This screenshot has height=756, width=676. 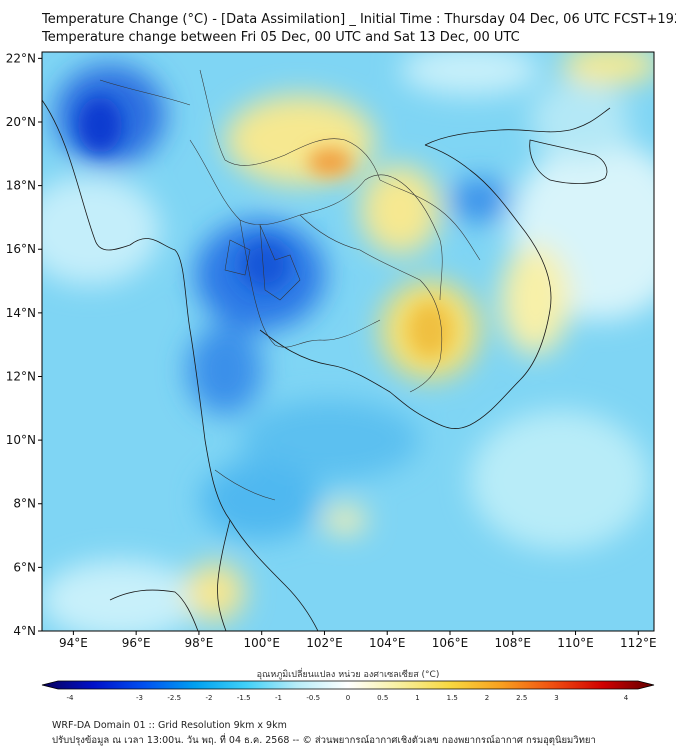 I want to click on border-thai-laos, so click(x=316, y=220).